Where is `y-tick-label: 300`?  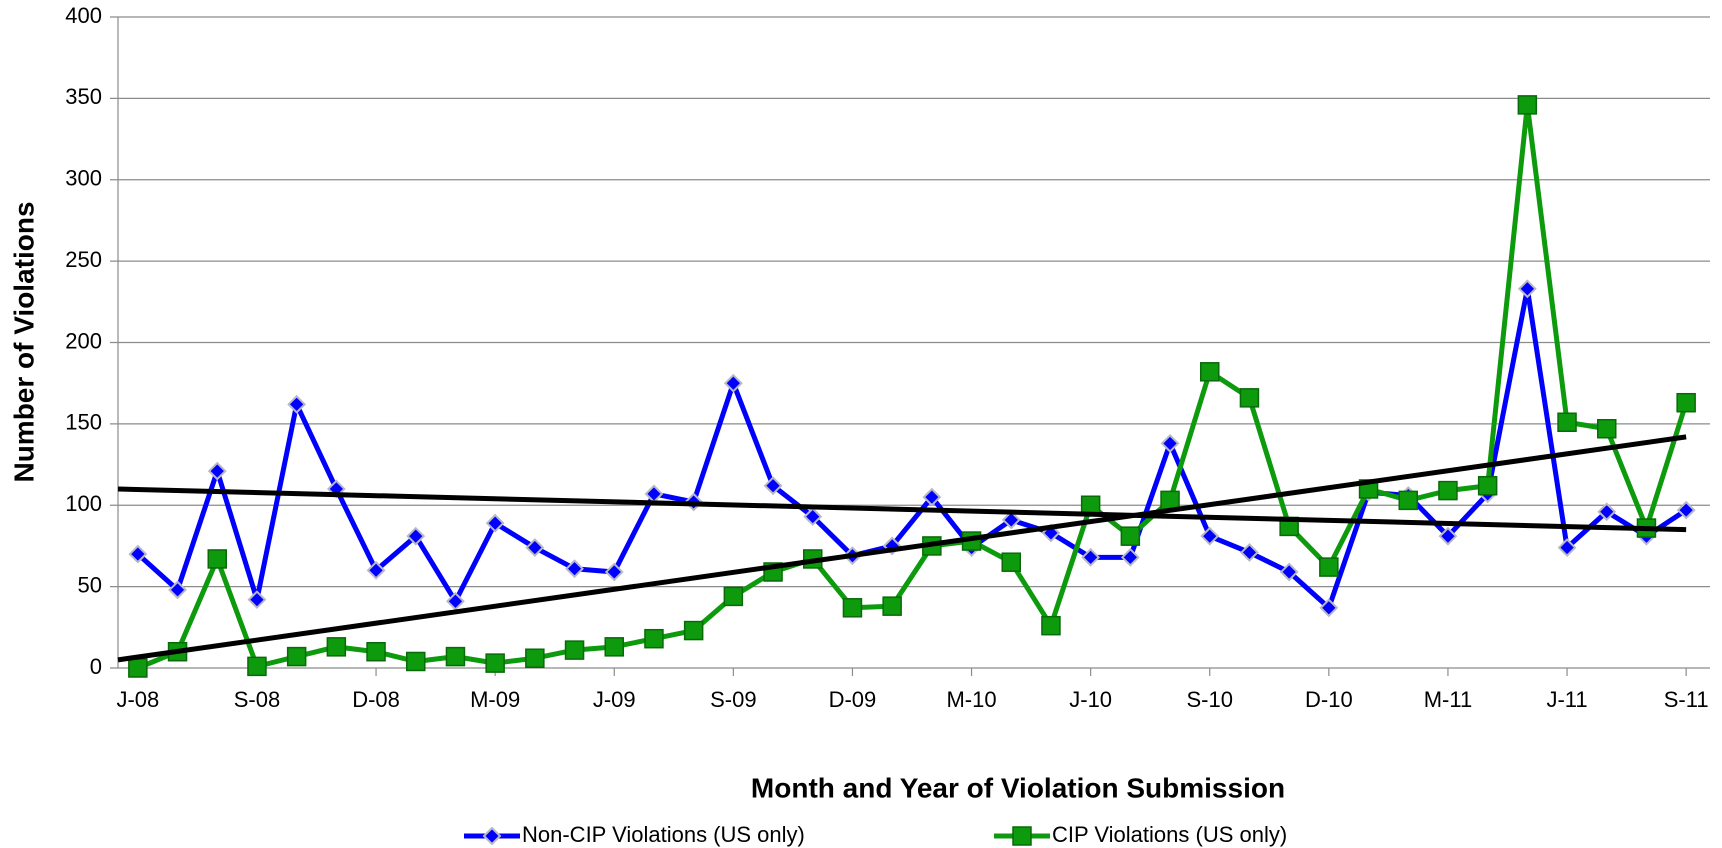
y-tick-label: 300 is located at coordinates (83, 178).